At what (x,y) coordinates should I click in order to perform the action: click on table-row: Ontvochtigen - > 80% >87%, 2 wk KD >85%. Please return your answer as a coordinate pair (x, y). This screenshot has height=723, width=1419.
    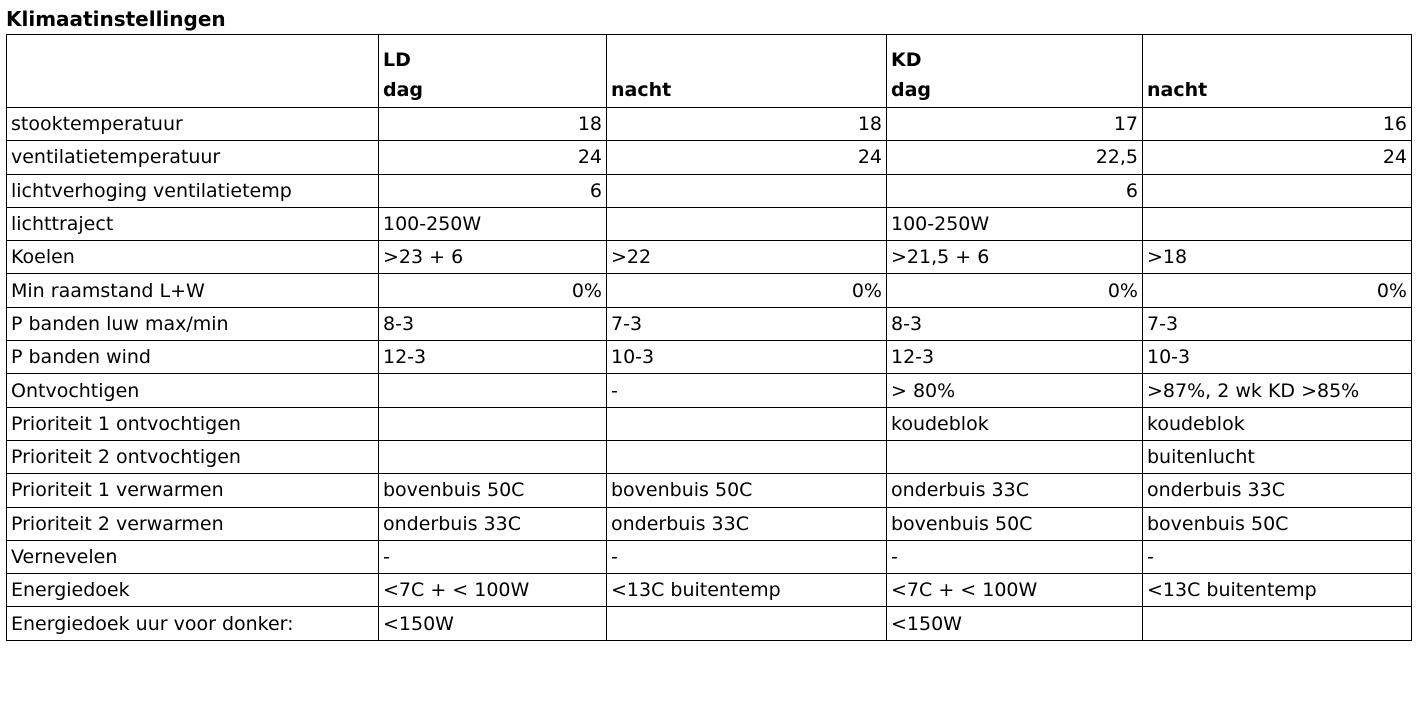
    Looking at the image, I should click on (709, 390).